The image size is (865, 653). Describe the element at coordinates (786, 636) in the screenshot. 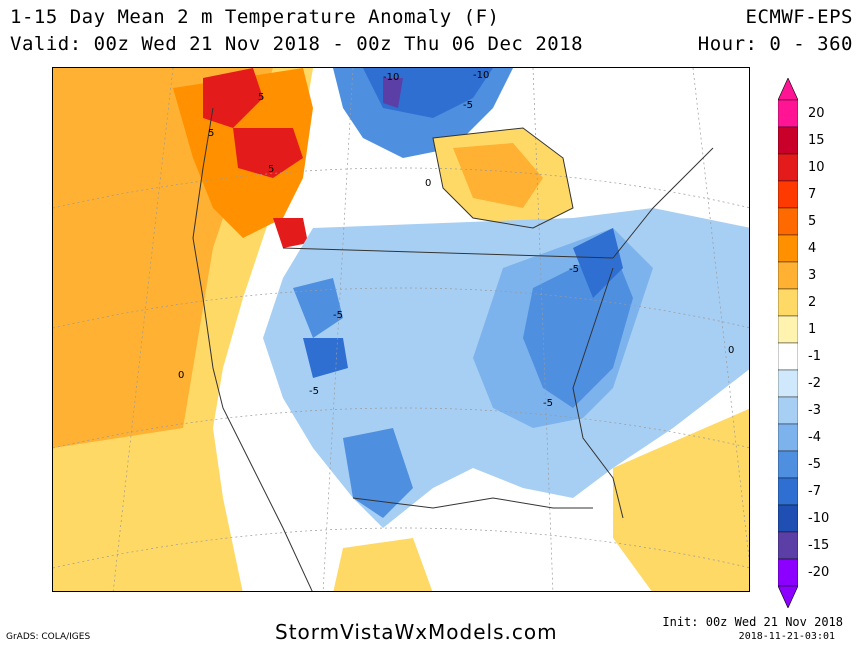

I see `generation-stamp: 2018-11-21-03:01` at that location.